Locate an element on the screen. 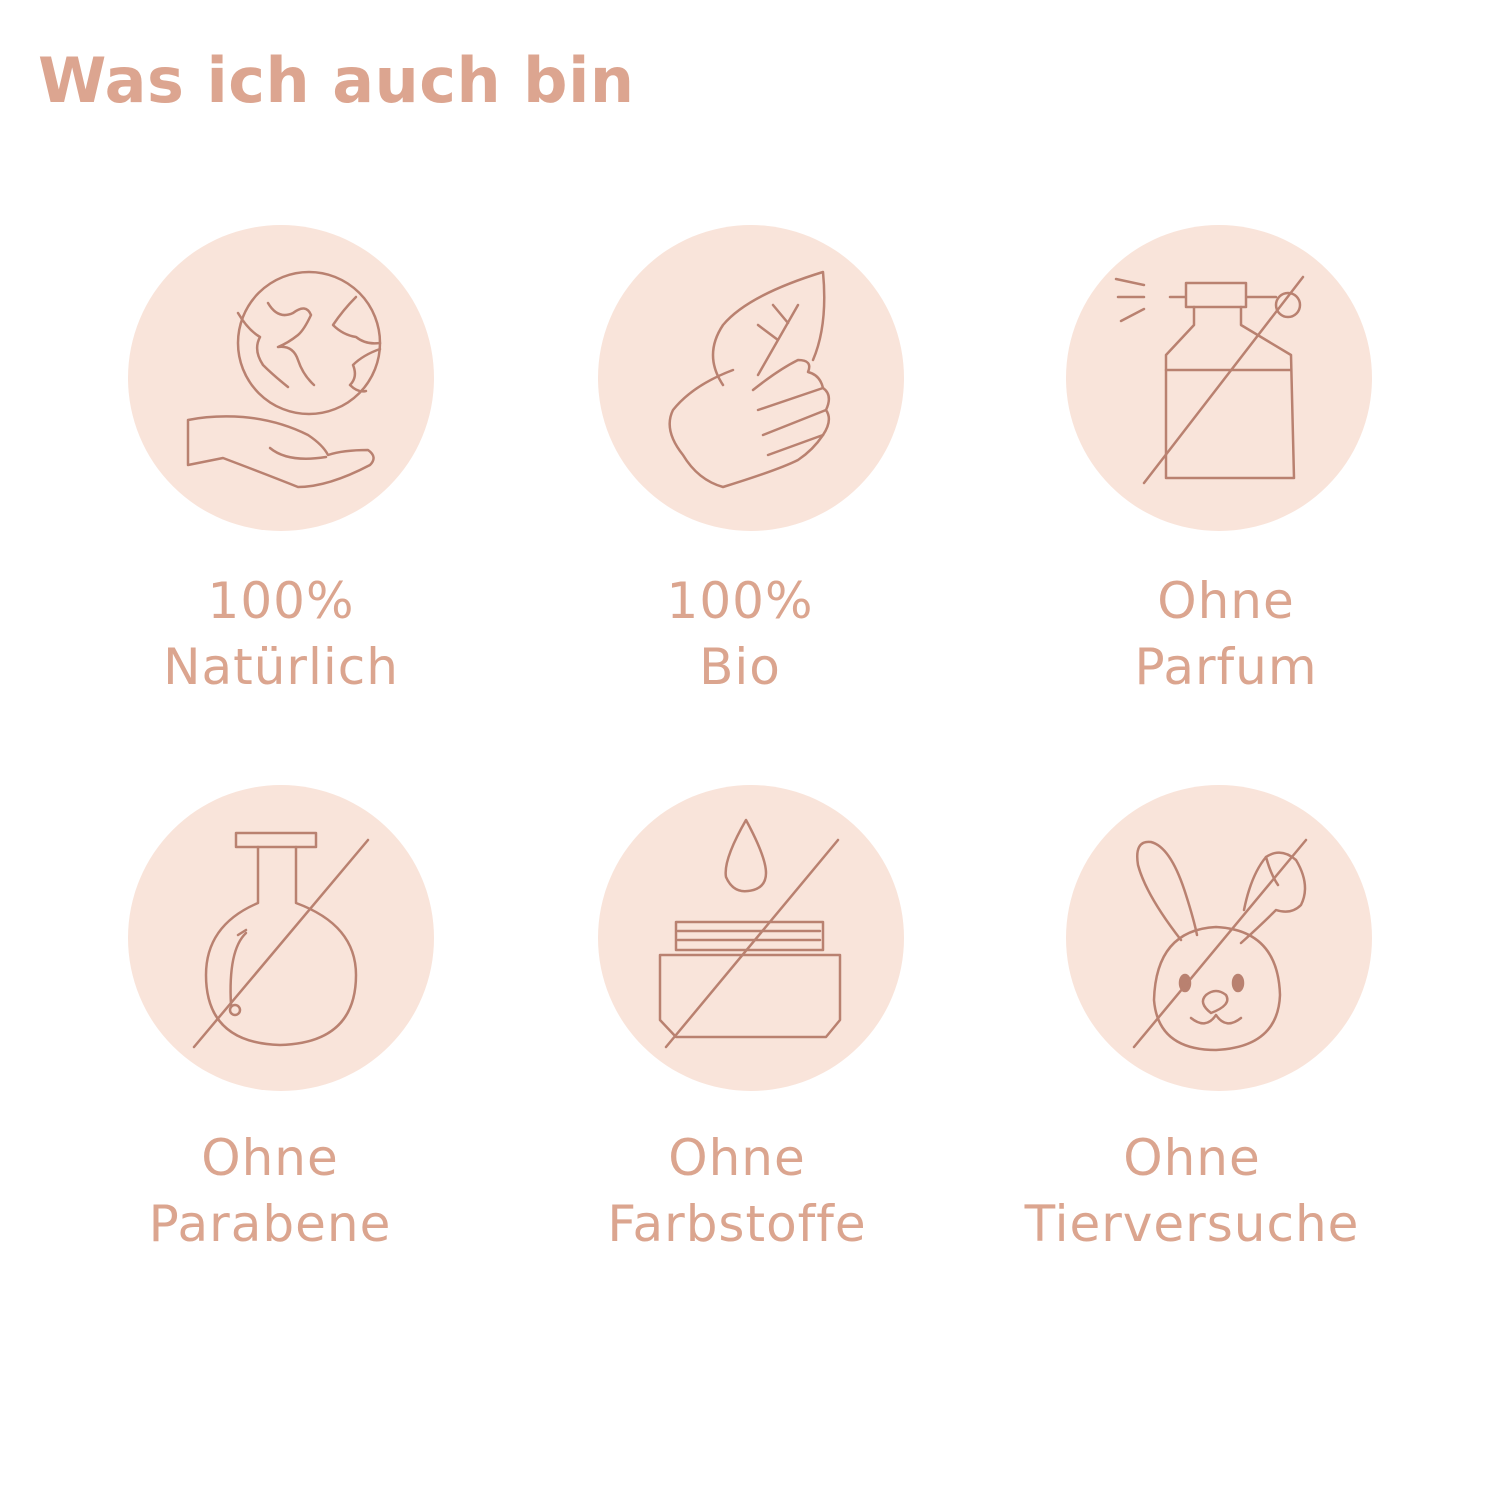  feature-label: Ohne Farbstoffe is located at coordinates (737, 1191).